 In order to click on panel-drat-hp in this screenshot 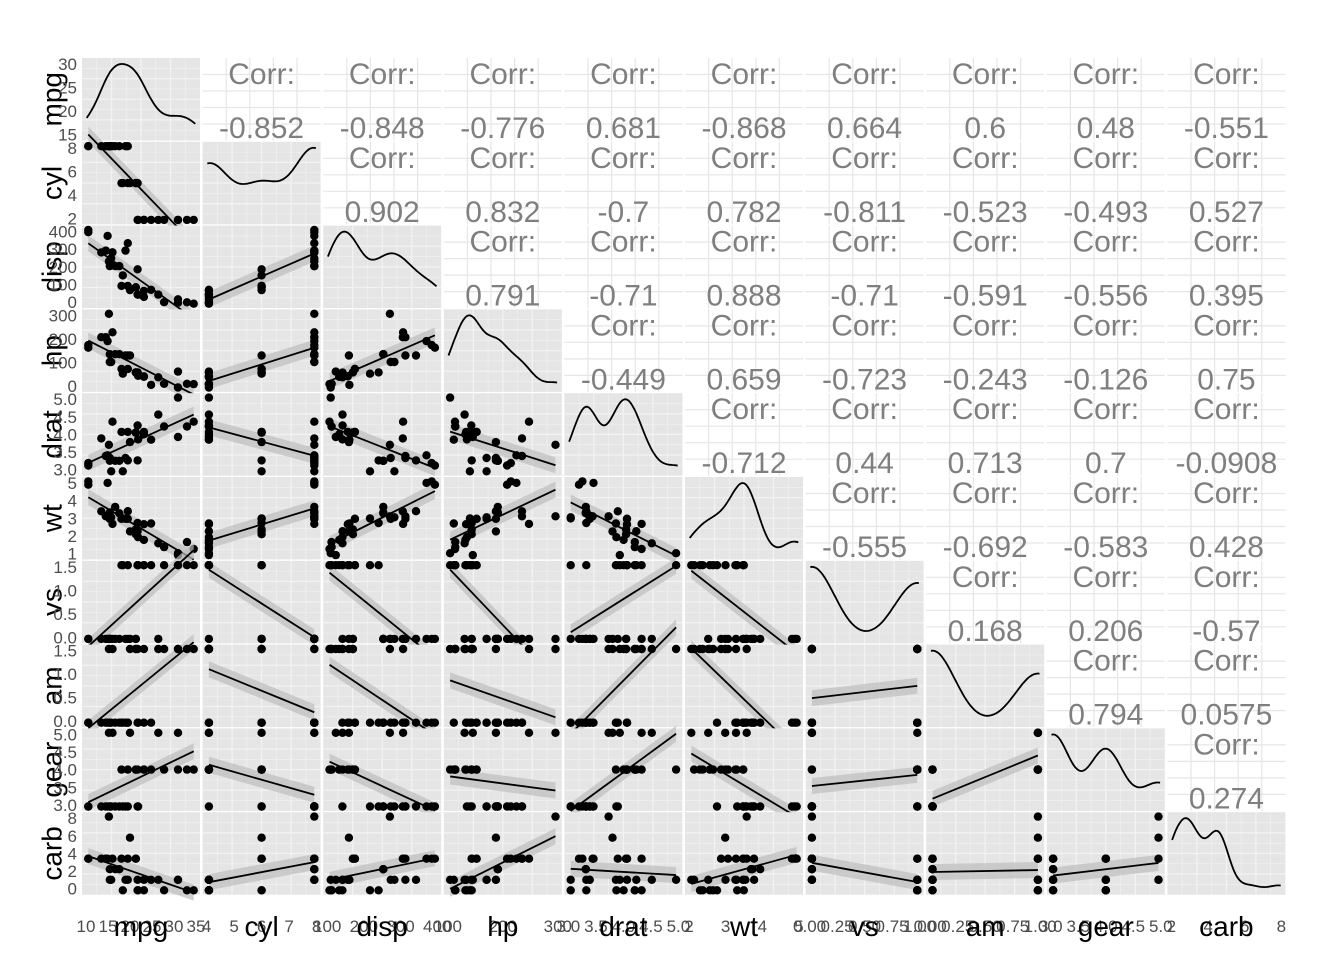, I will do `click(502, 434)`.